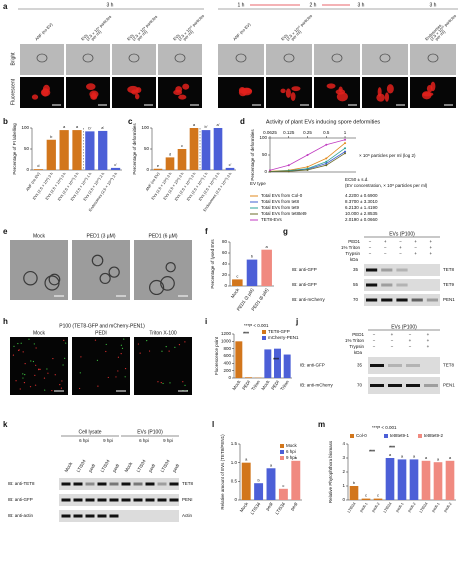  I want to click on y-tick-label: 4, so click(343, 443).